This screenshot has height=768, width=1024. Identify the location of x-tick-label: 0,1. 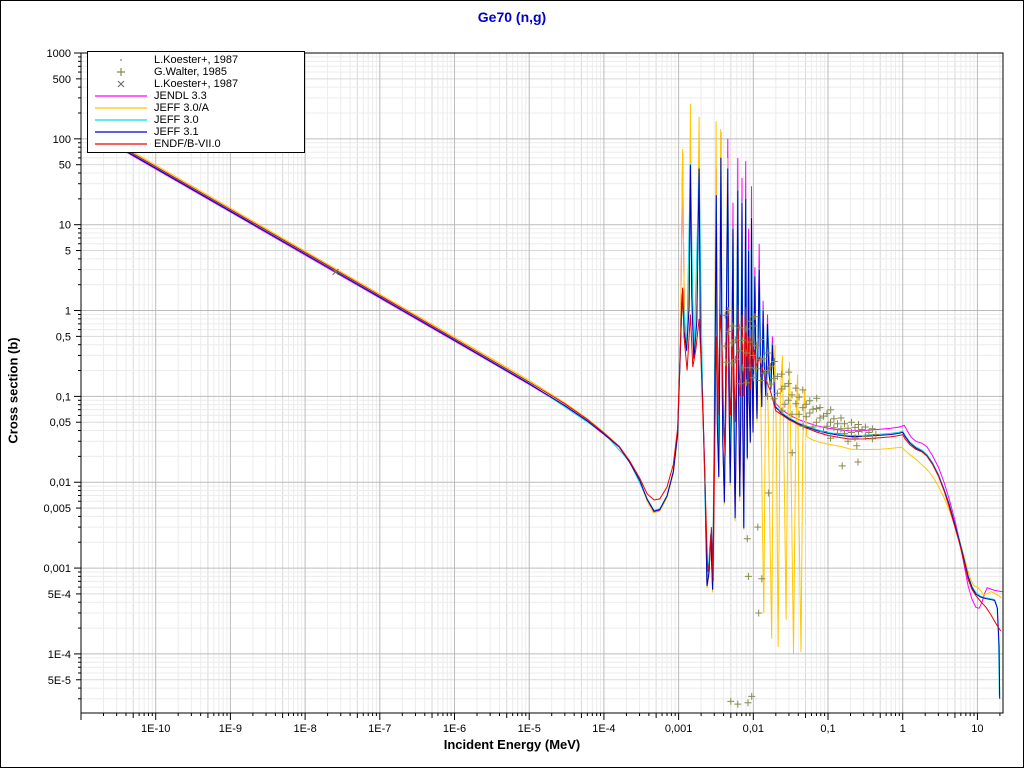
(827, 729).